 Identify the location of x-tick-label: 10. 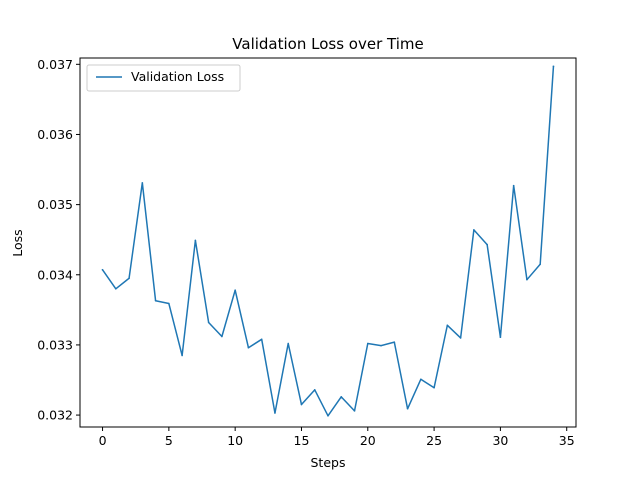
(235, 440).